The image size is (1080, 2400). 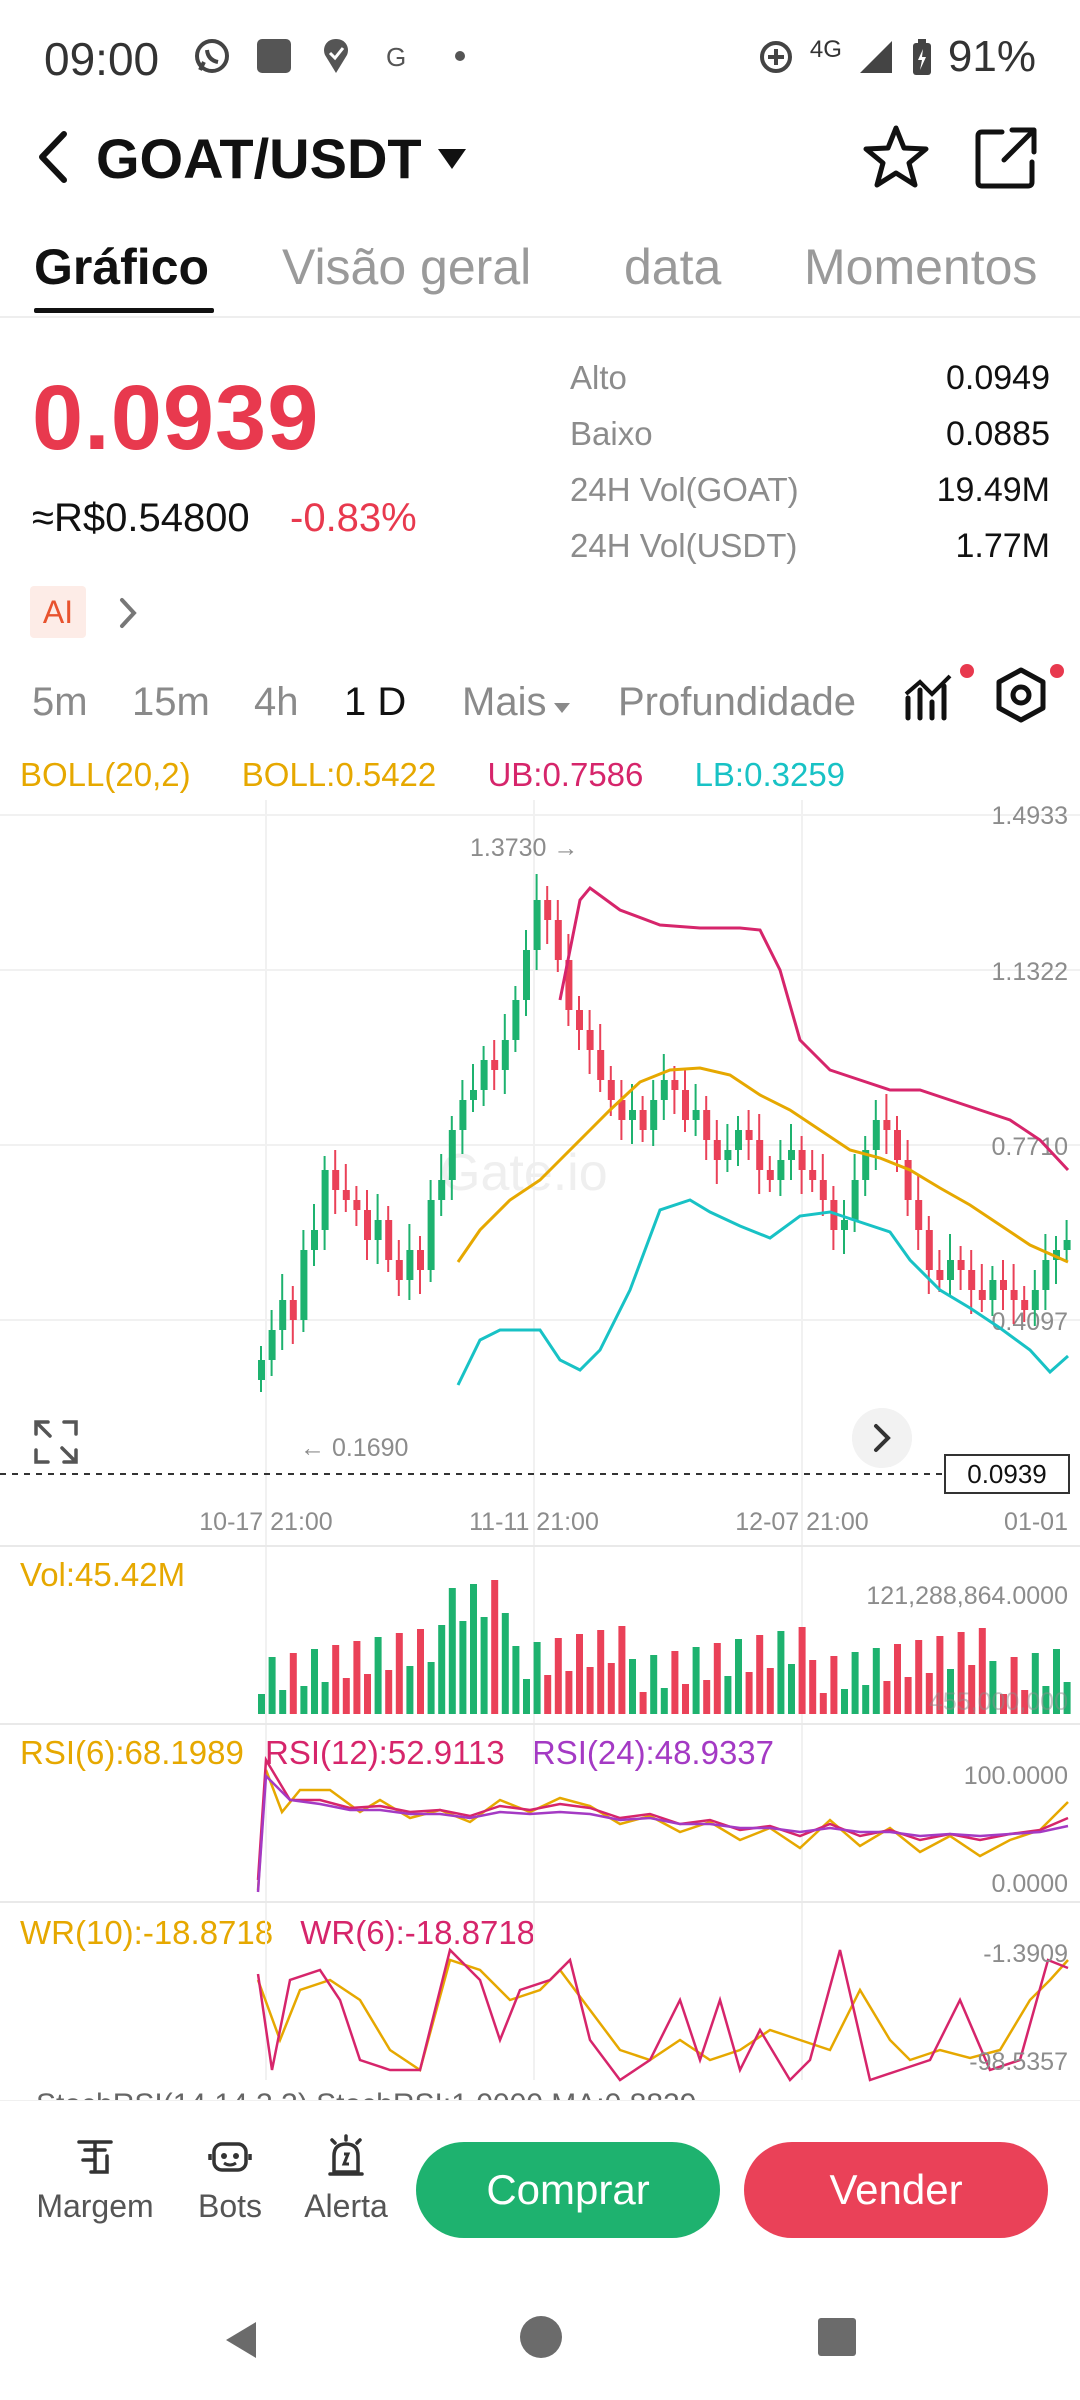 I want to click on interval-4h: 4h, so click(x=276, y=702).